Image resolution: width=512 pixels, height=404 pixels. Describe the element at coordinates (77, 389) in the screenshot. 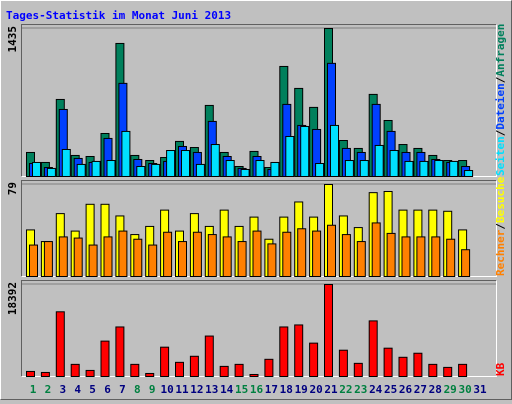

I see `x-tick-label: 4` at that location.